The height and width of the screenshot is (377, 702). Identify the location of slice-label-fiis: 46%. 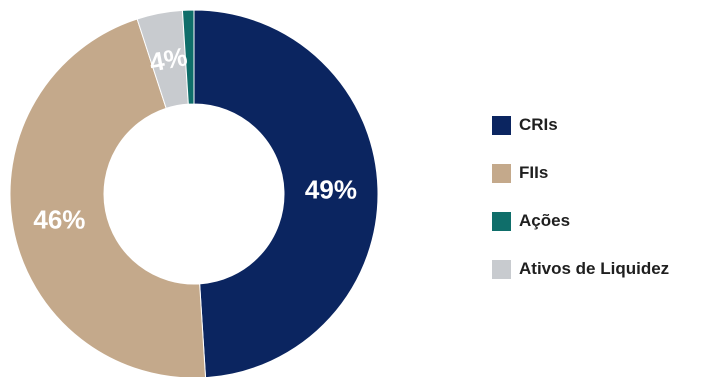
(59, 220).